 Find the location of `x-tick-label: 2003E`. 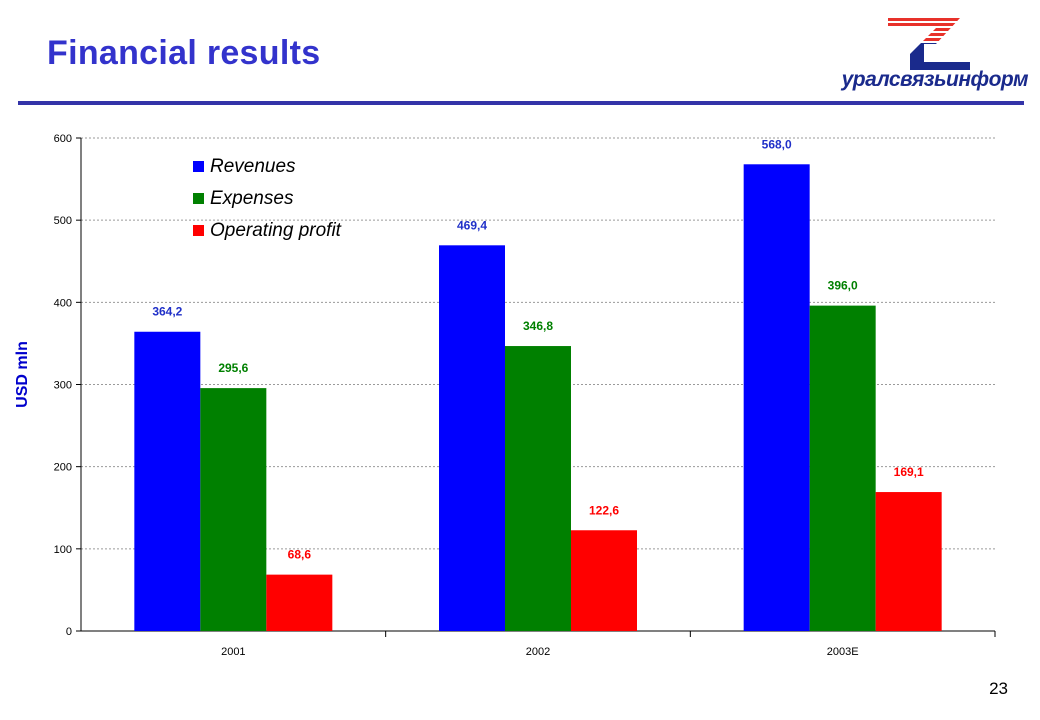

x-tick-label: 2003E is located at coordinates (843, 652).